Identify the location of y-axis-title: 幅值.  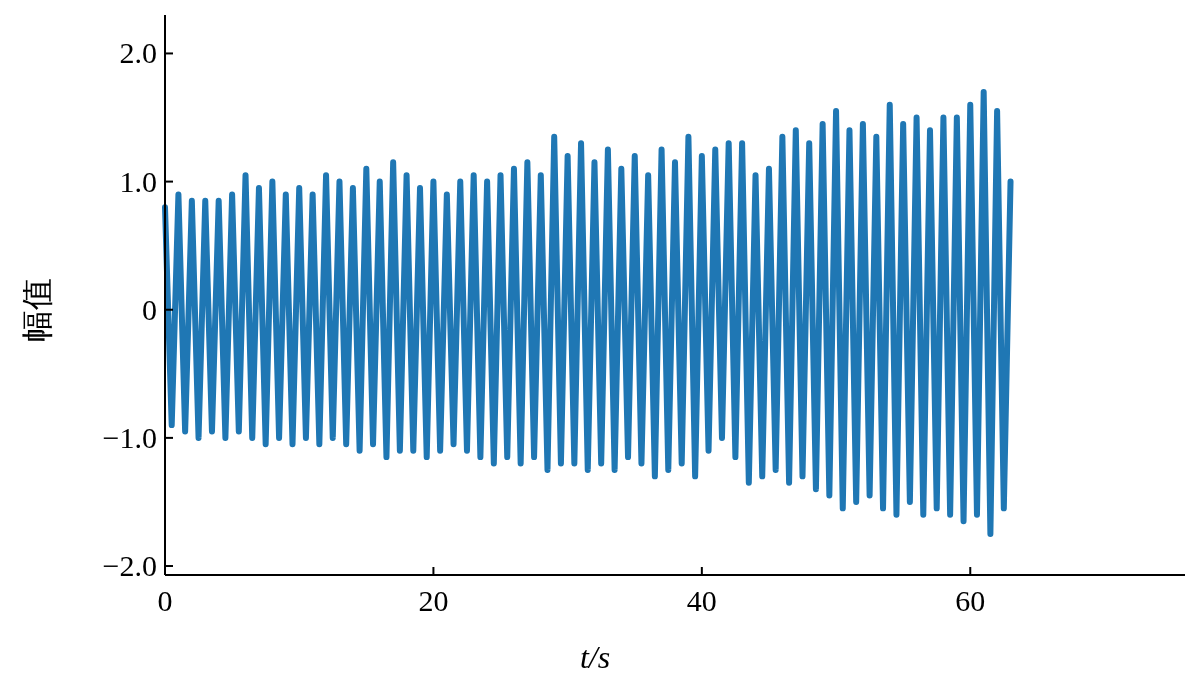
(37, 310).